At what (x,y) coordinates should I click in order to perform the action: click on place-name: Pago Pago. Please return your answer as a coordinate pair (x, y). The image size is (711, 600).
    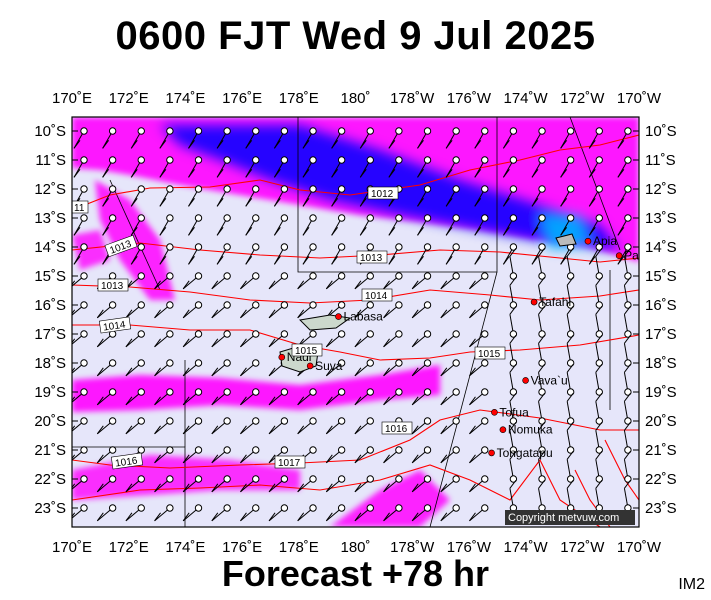
    Looking at the image, I should click on (654, 256).